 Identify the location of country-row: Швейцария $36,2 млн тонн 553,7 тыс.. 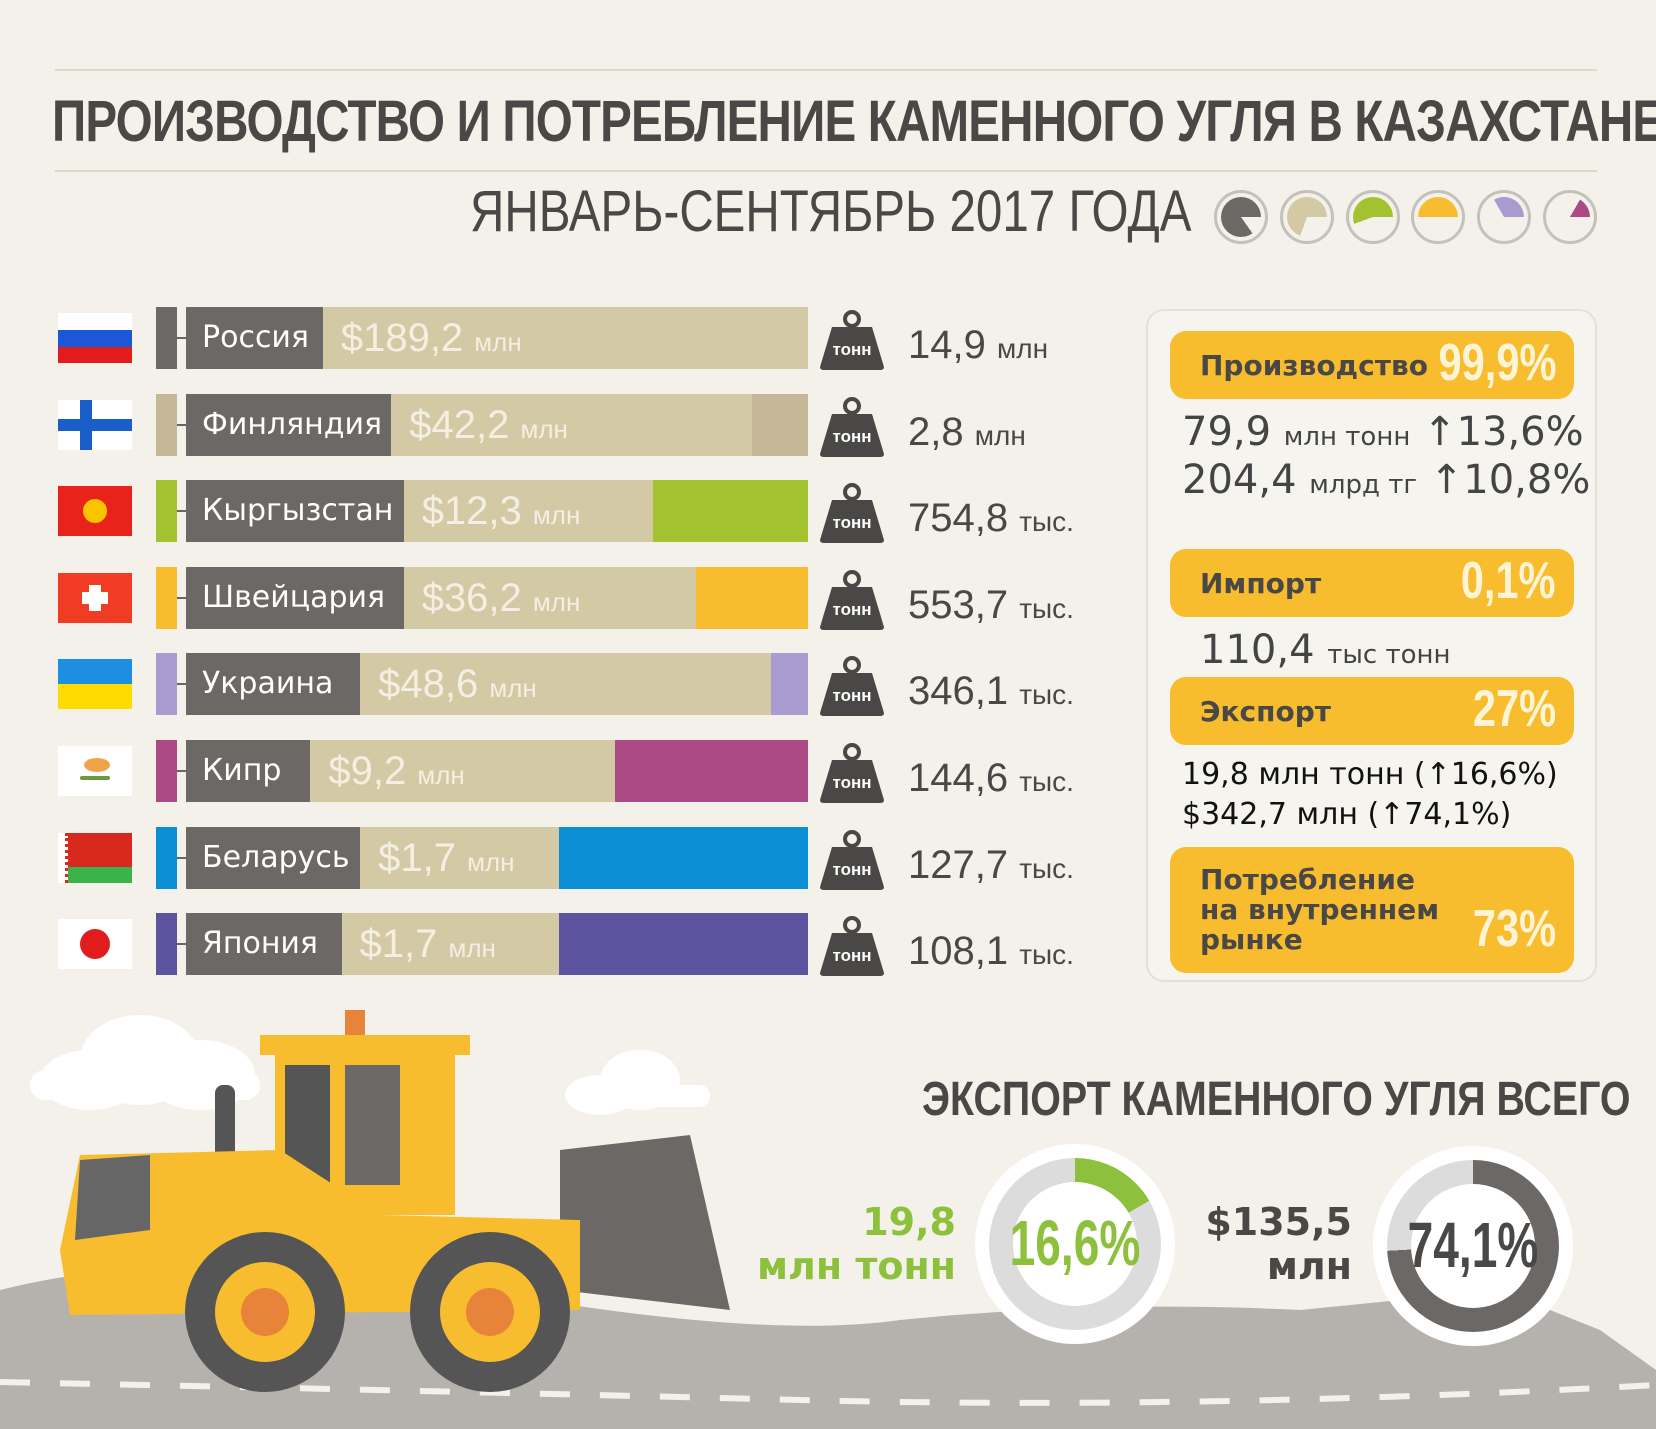
(570, 598).